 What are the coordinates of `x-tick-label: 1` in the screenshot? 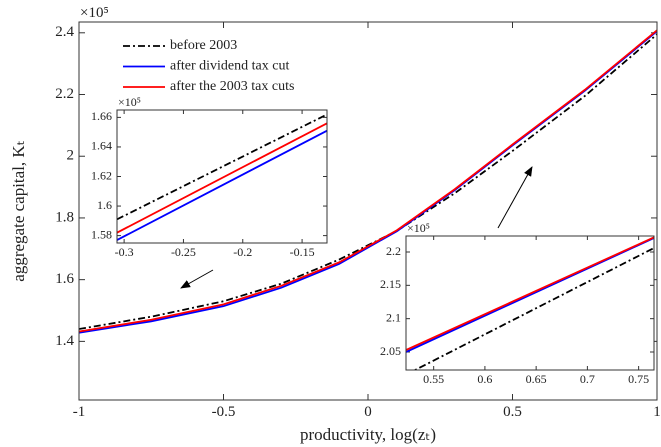 It's located at (657, 412).